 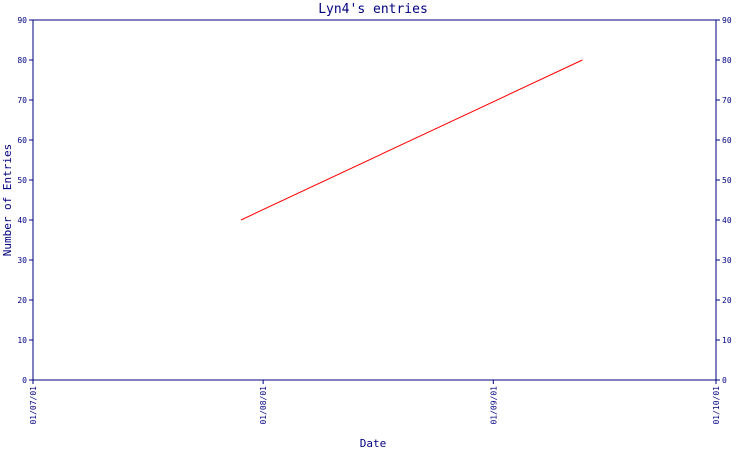 I want to click on y-axis-label: Number of Entries, so click(x=7, y=200).